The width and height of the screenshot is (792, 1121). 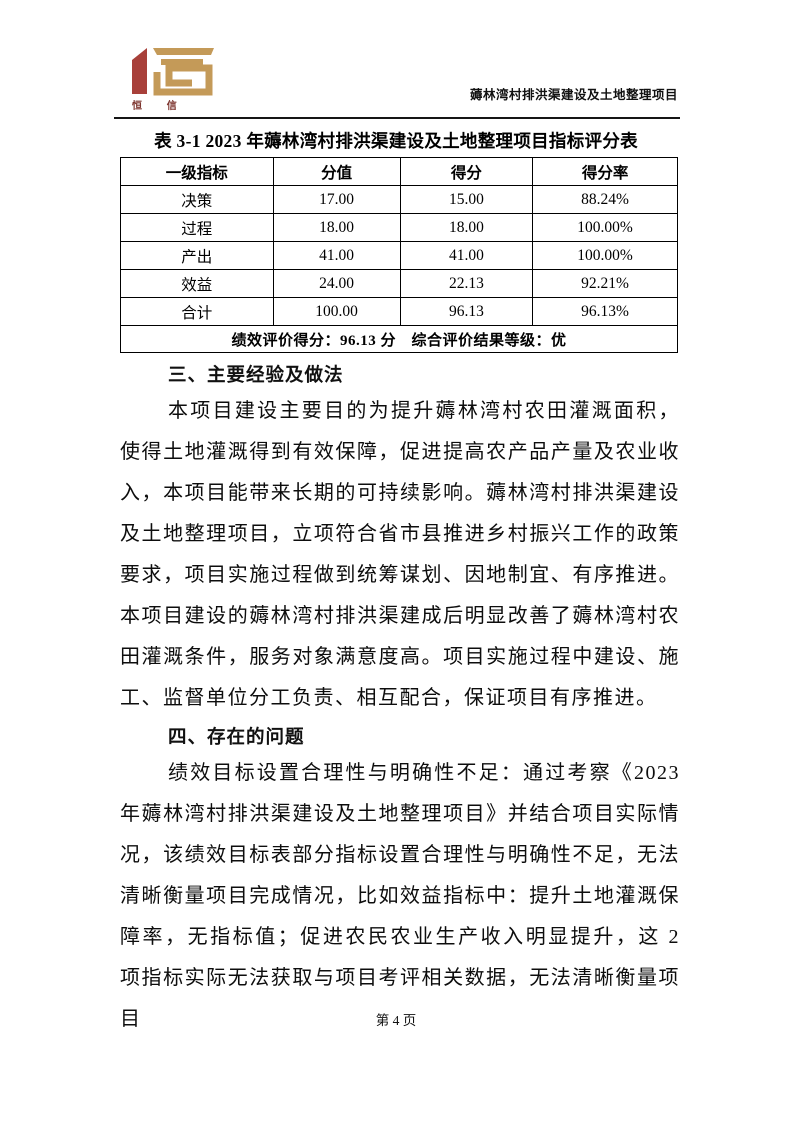 What do you see at coordinates (396, 58) in the screenshot?
I see `document-header: 恒 信 薅林湾村排洪渠建设及土地整理项目` at bounding box center [396, 58].